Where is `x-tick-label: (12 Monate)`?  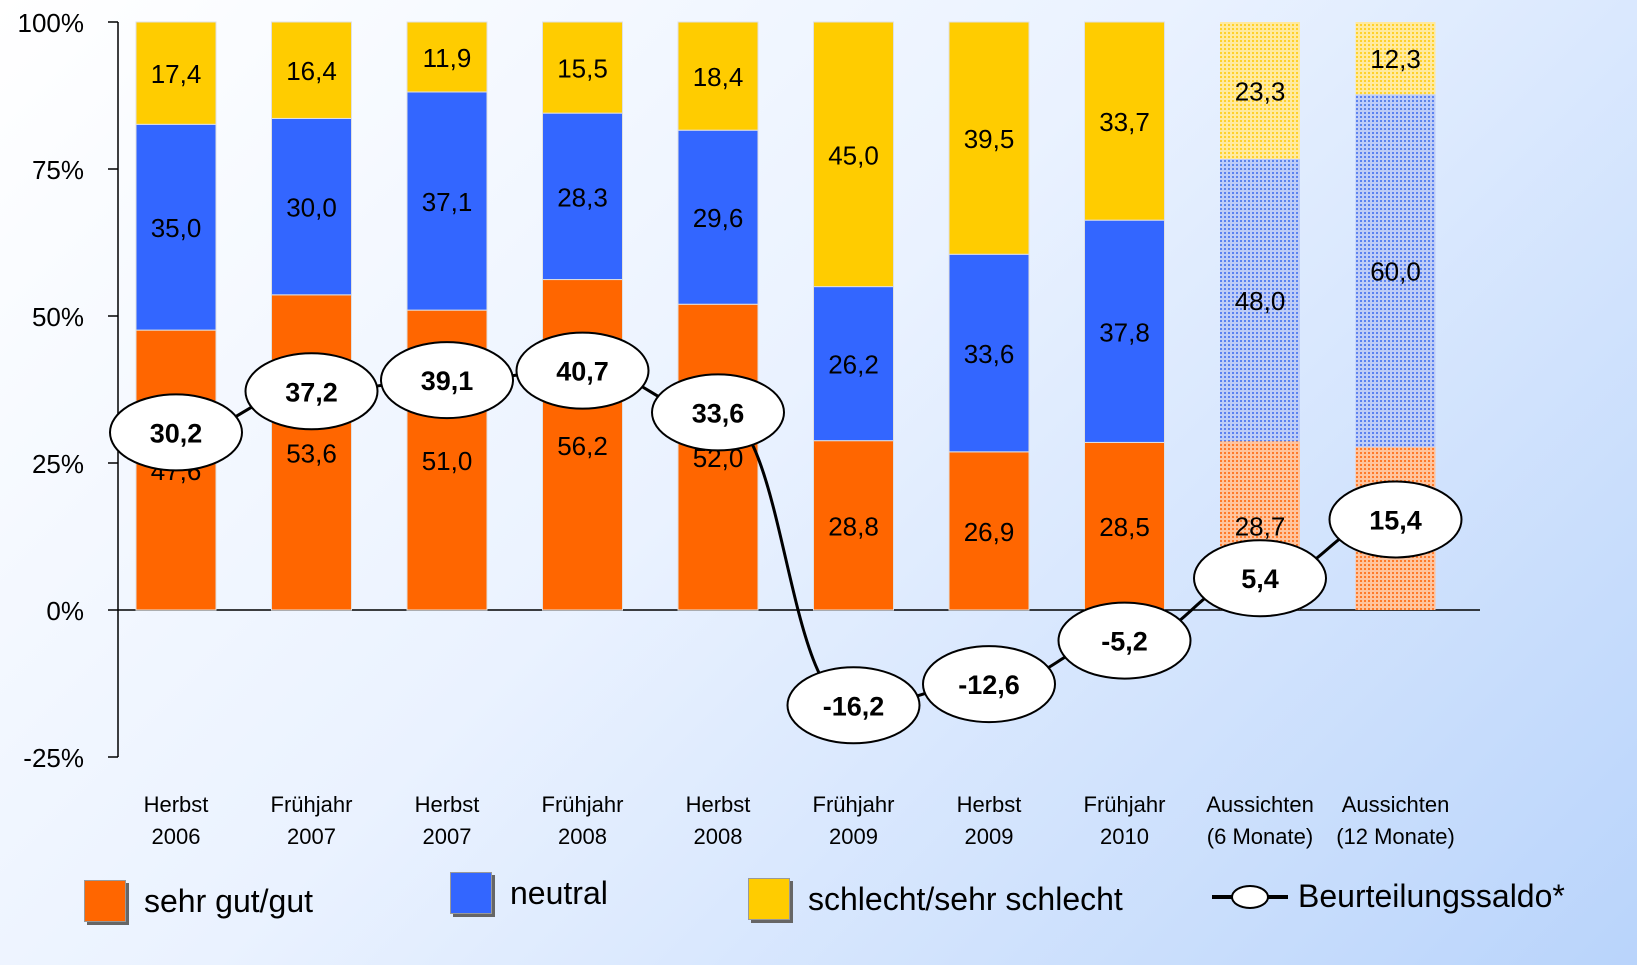 x-tick-label: (12 Monate) is located at coordinates (1395, 836).